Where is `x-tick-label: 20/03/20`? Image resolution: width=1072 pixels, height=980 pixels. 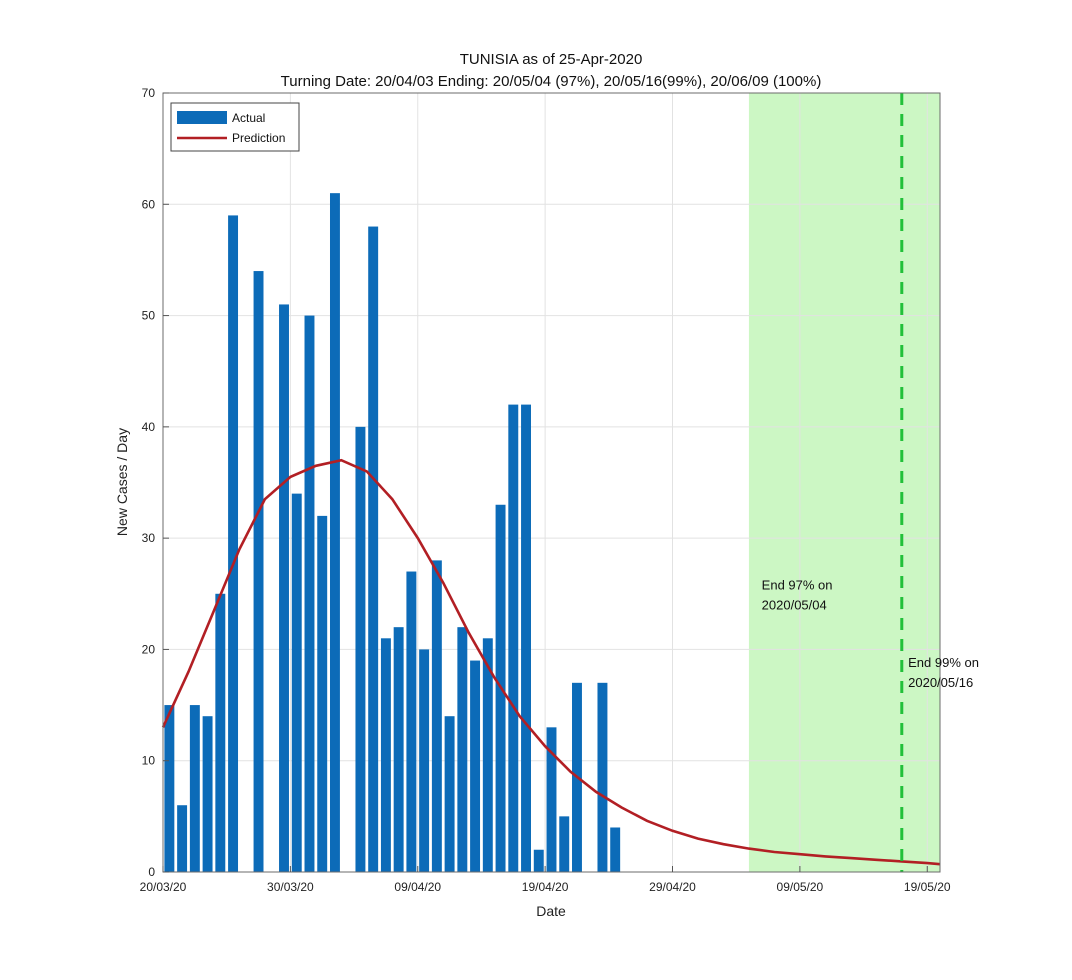
x-tick-label: 20/03/20 is located at coordinates (163, 887).